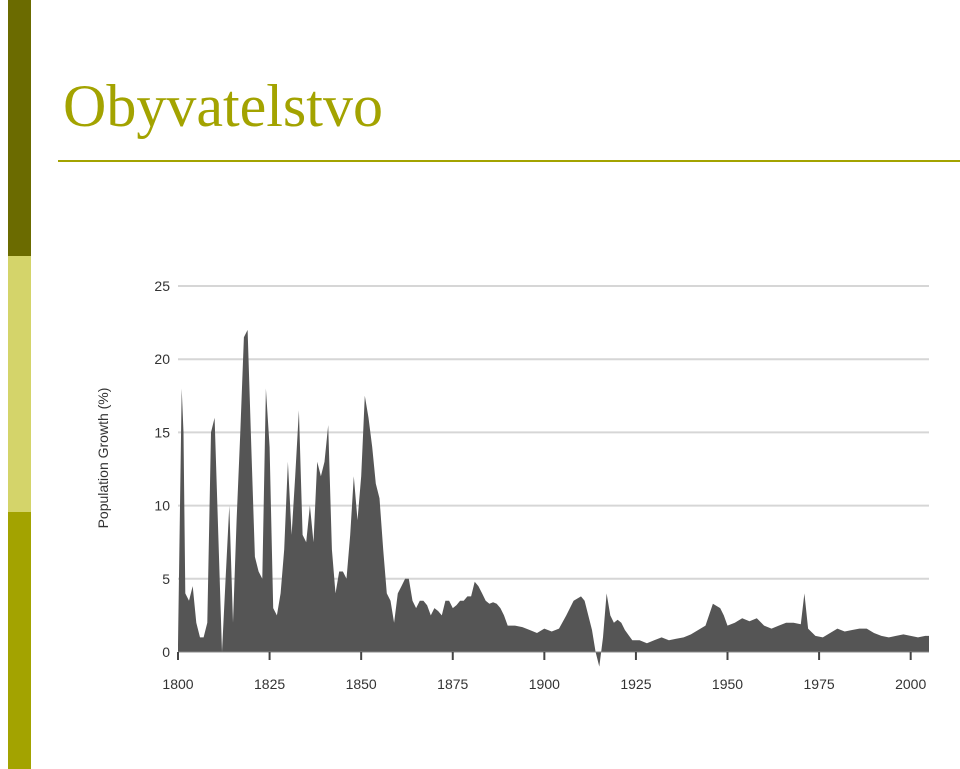  What do you see at coordinates (509, 161) in the screenshot?
I see `title-underline` at bounding box center [509, 161].